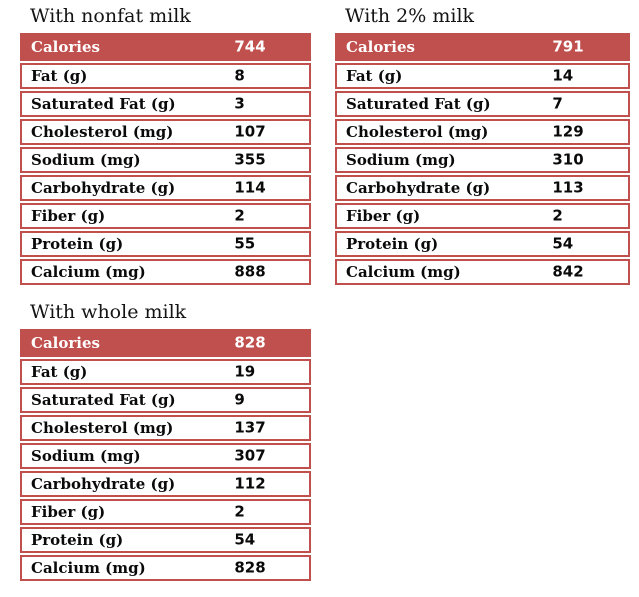 This screenshot has height=597, width=639. I want to click on table-header-row: Calories 744, so click(165, 47).